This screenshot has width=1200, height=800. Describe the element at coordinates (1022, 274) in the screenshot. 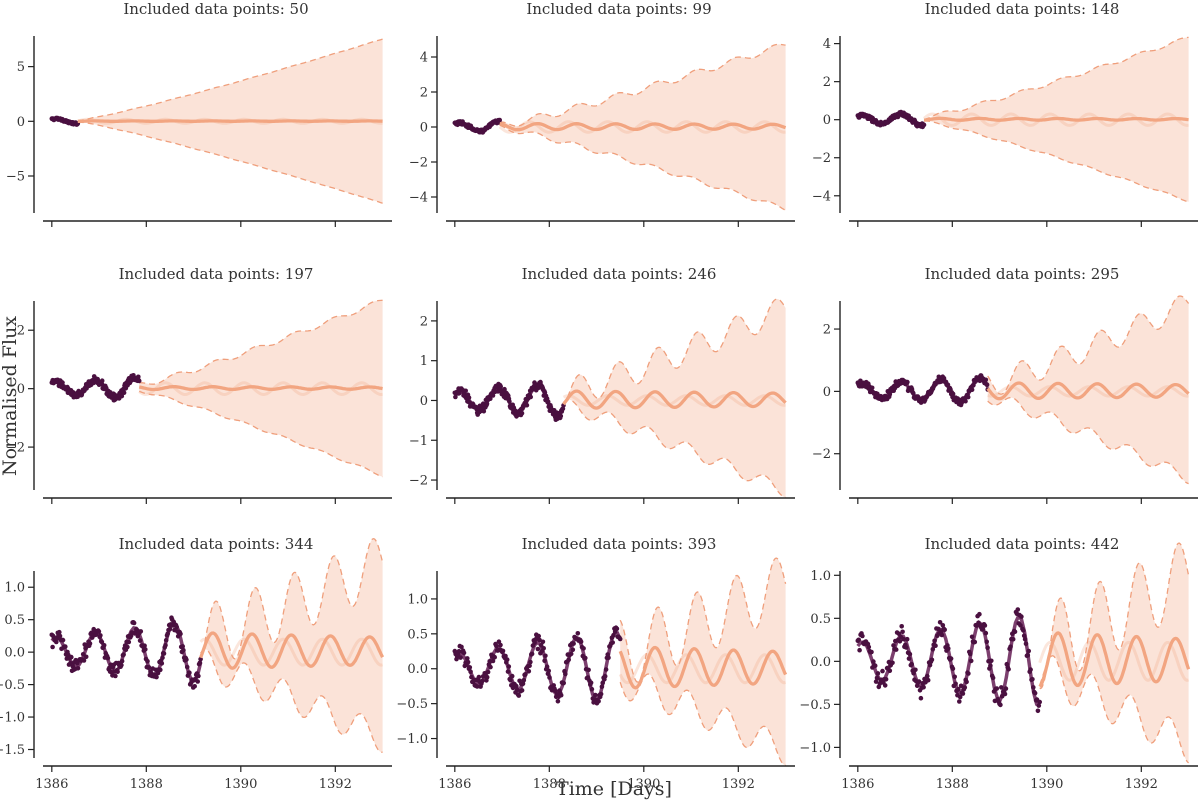

I see `panel-title: Included data points: 295` at that location.